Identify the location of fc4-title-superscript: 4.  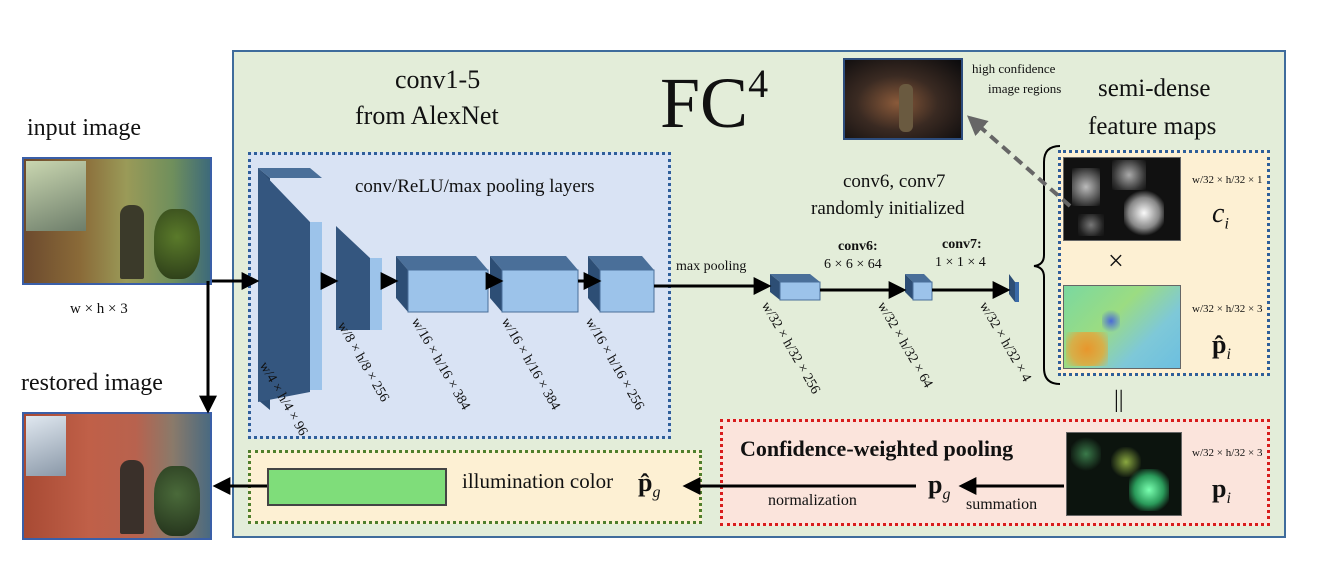
(758, 83).